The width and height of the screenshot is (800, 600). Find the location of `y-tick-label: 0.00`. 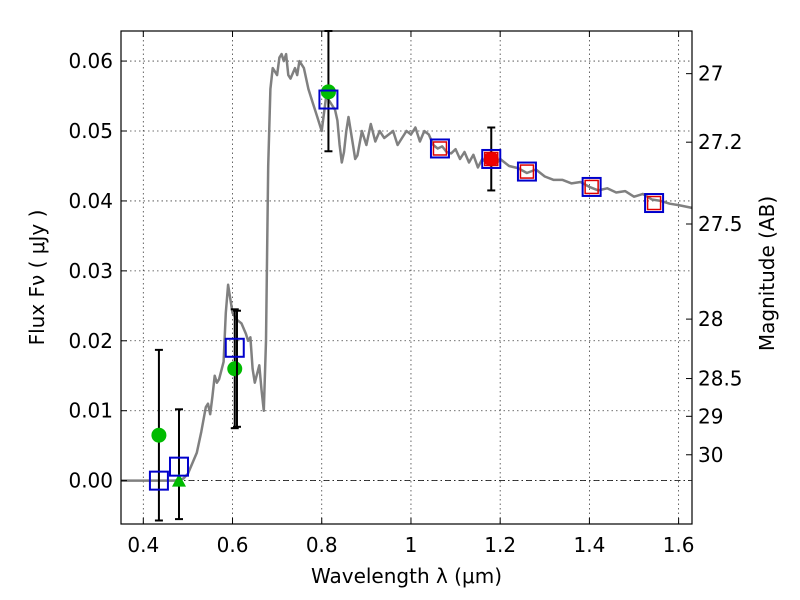

y-tick-label: 0.00 is located at coordinates (90, 481).